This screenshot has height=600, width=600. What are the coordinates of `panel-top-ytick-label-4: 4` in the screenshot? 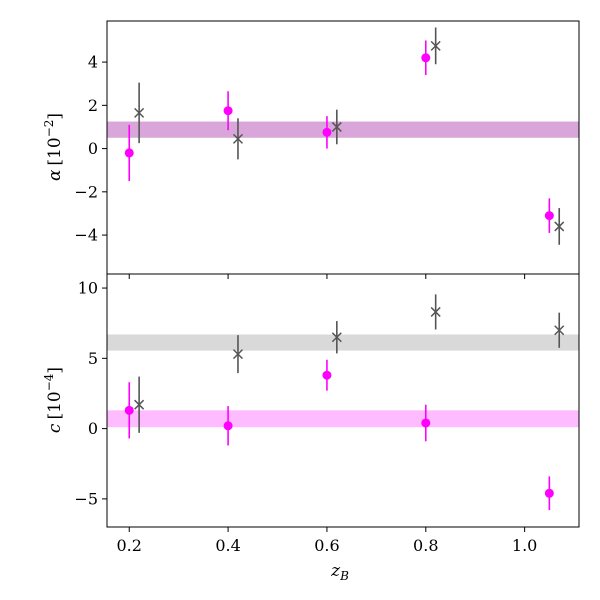 It's located at (93, 62).